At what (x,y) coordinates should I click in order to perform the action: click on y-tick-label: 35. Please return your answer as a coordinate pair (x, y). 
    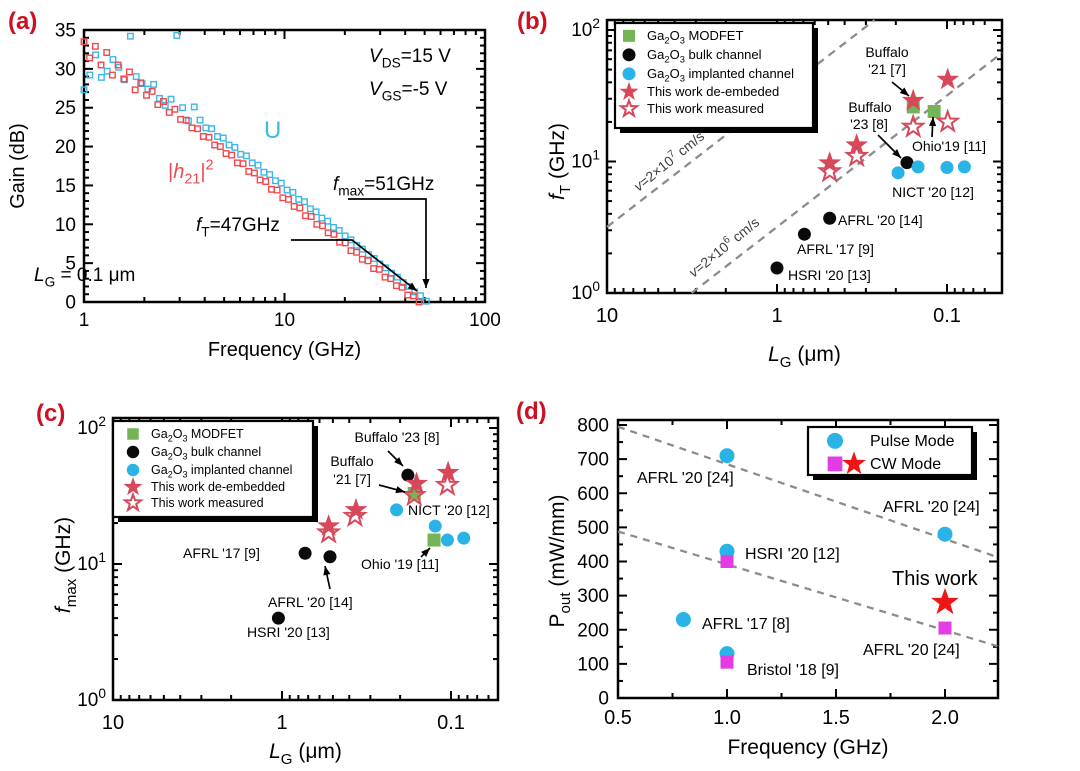
    Looking at the image, I should click on (65, 31).